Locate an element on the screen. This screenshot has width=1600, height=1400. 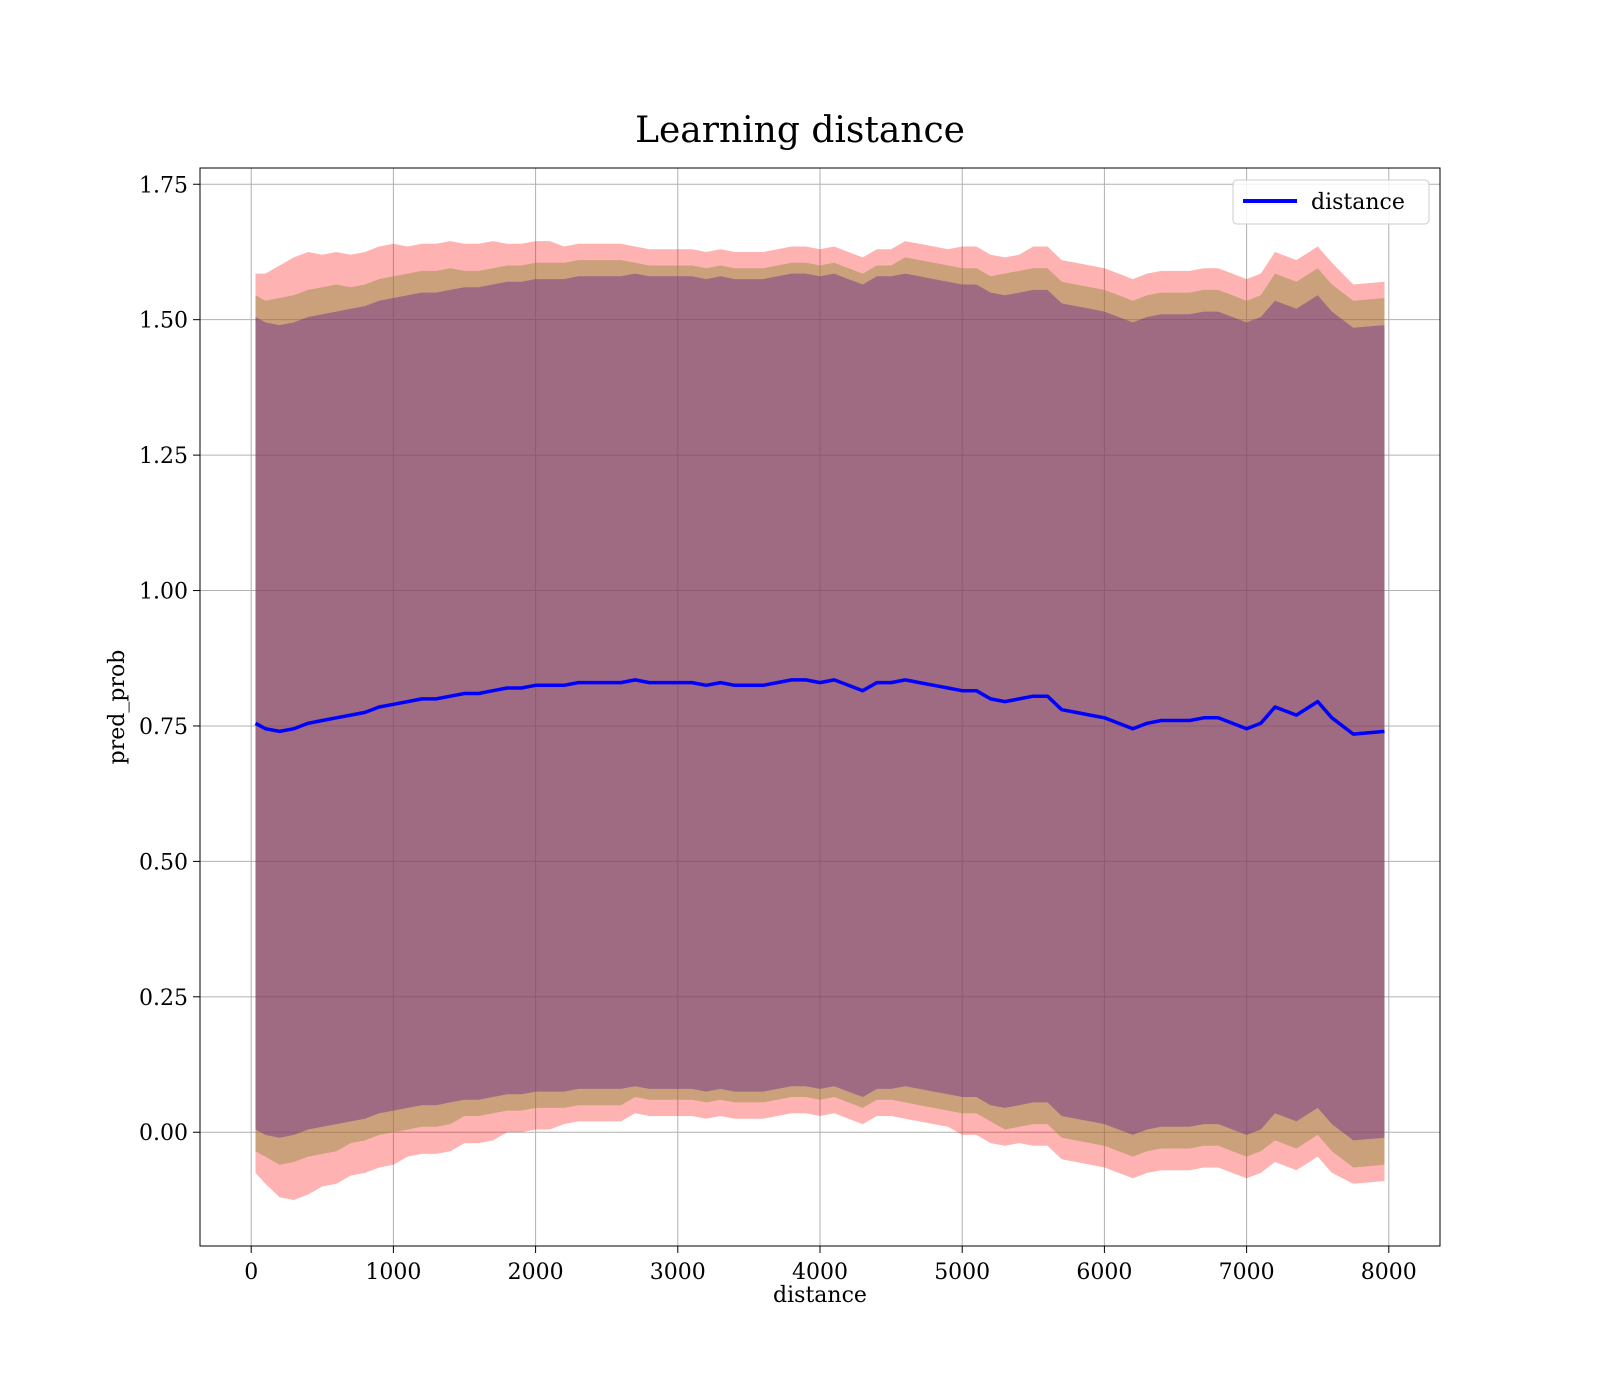
y-tick-label: 0.75 is located at coordinates (163, 727).